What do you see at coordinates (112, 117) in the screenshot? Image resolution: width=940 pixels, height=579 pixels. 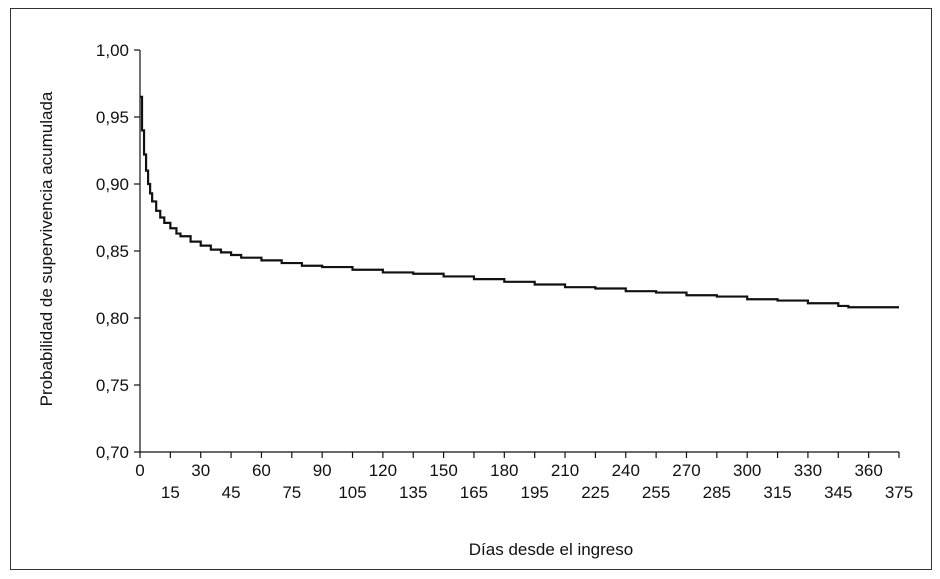 I see `y-tick-label: 0,95` at bounding box center [112, 117].